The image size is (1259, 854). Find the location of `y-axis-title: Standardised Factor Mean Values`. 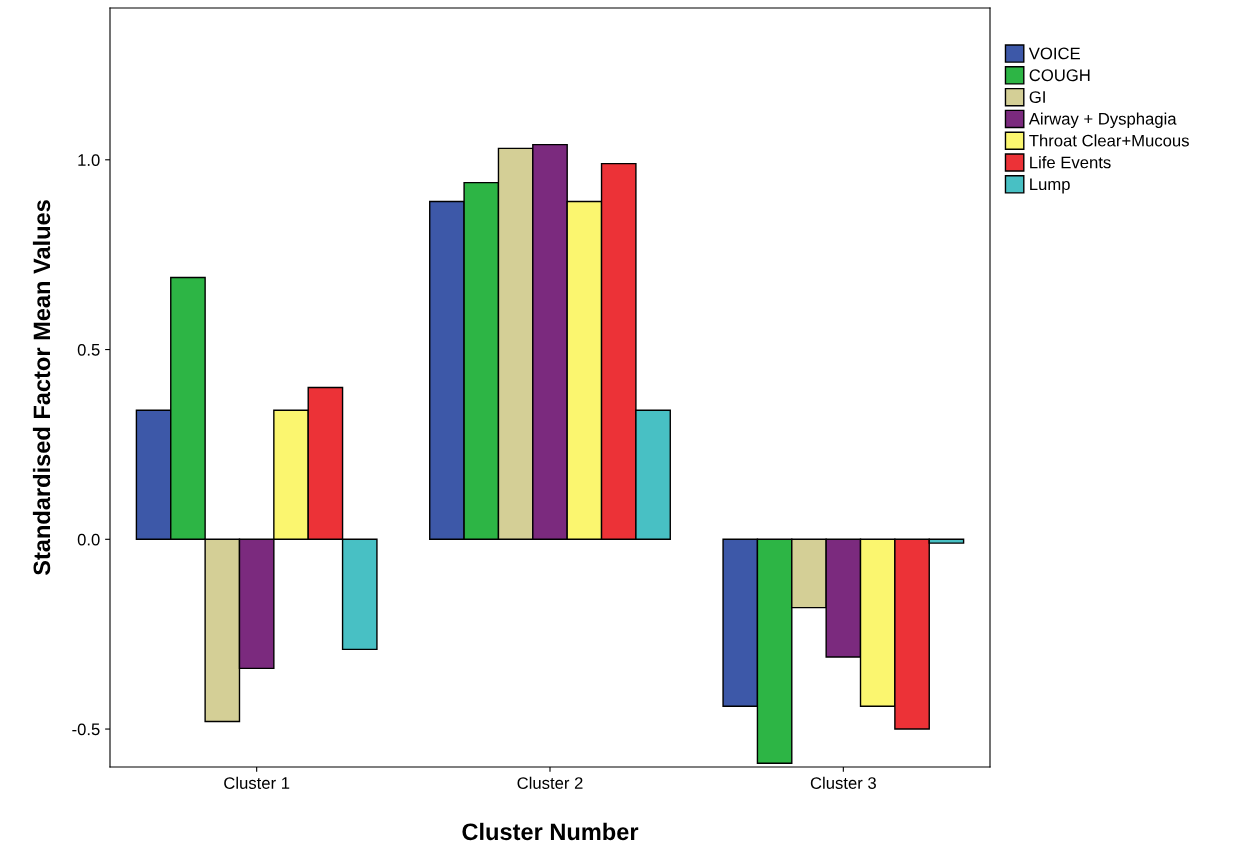

y-axis-title: Standardised Factor Mean Values is located at coordinates (41, 388).